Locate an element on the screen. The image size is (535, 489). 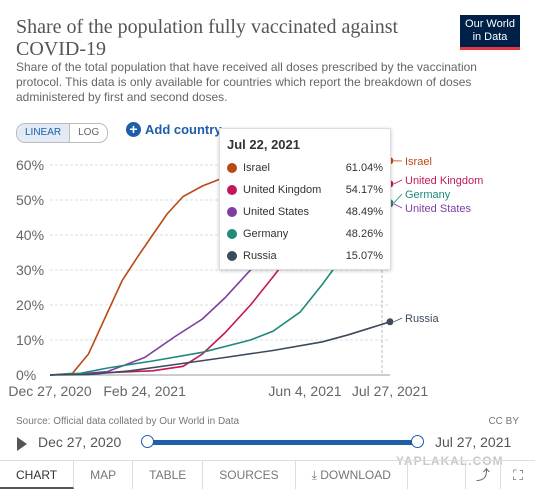
x-tick-label: Jun 4, 2021 is located at coordinates (304, 391).